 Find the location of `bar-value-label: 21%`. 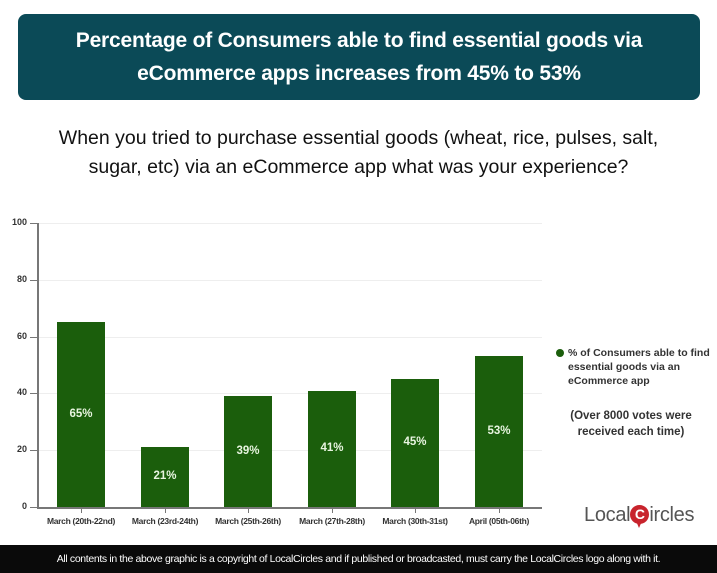

bar-value-label: 21% is located at coordinates (165, 476).